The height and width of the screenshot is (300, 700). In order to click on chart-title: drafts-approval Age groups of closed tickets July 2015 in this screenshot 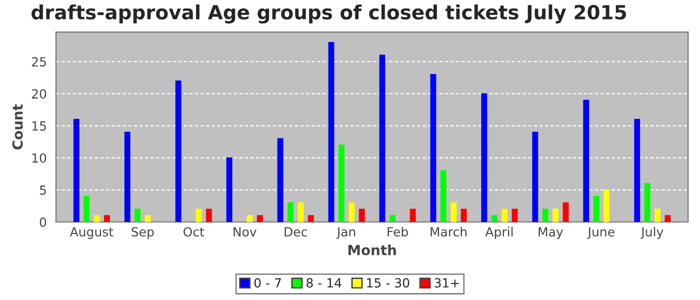, I will do `click(329, 14)`.